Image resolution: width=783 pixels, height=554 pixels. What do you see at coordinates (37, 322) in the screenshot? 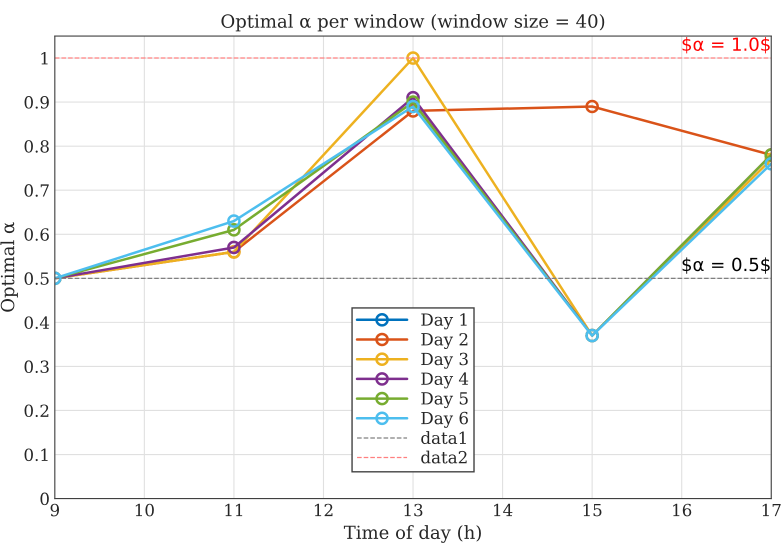
I see `y-tick-label: 0.4` at bounding box center [37, 322].